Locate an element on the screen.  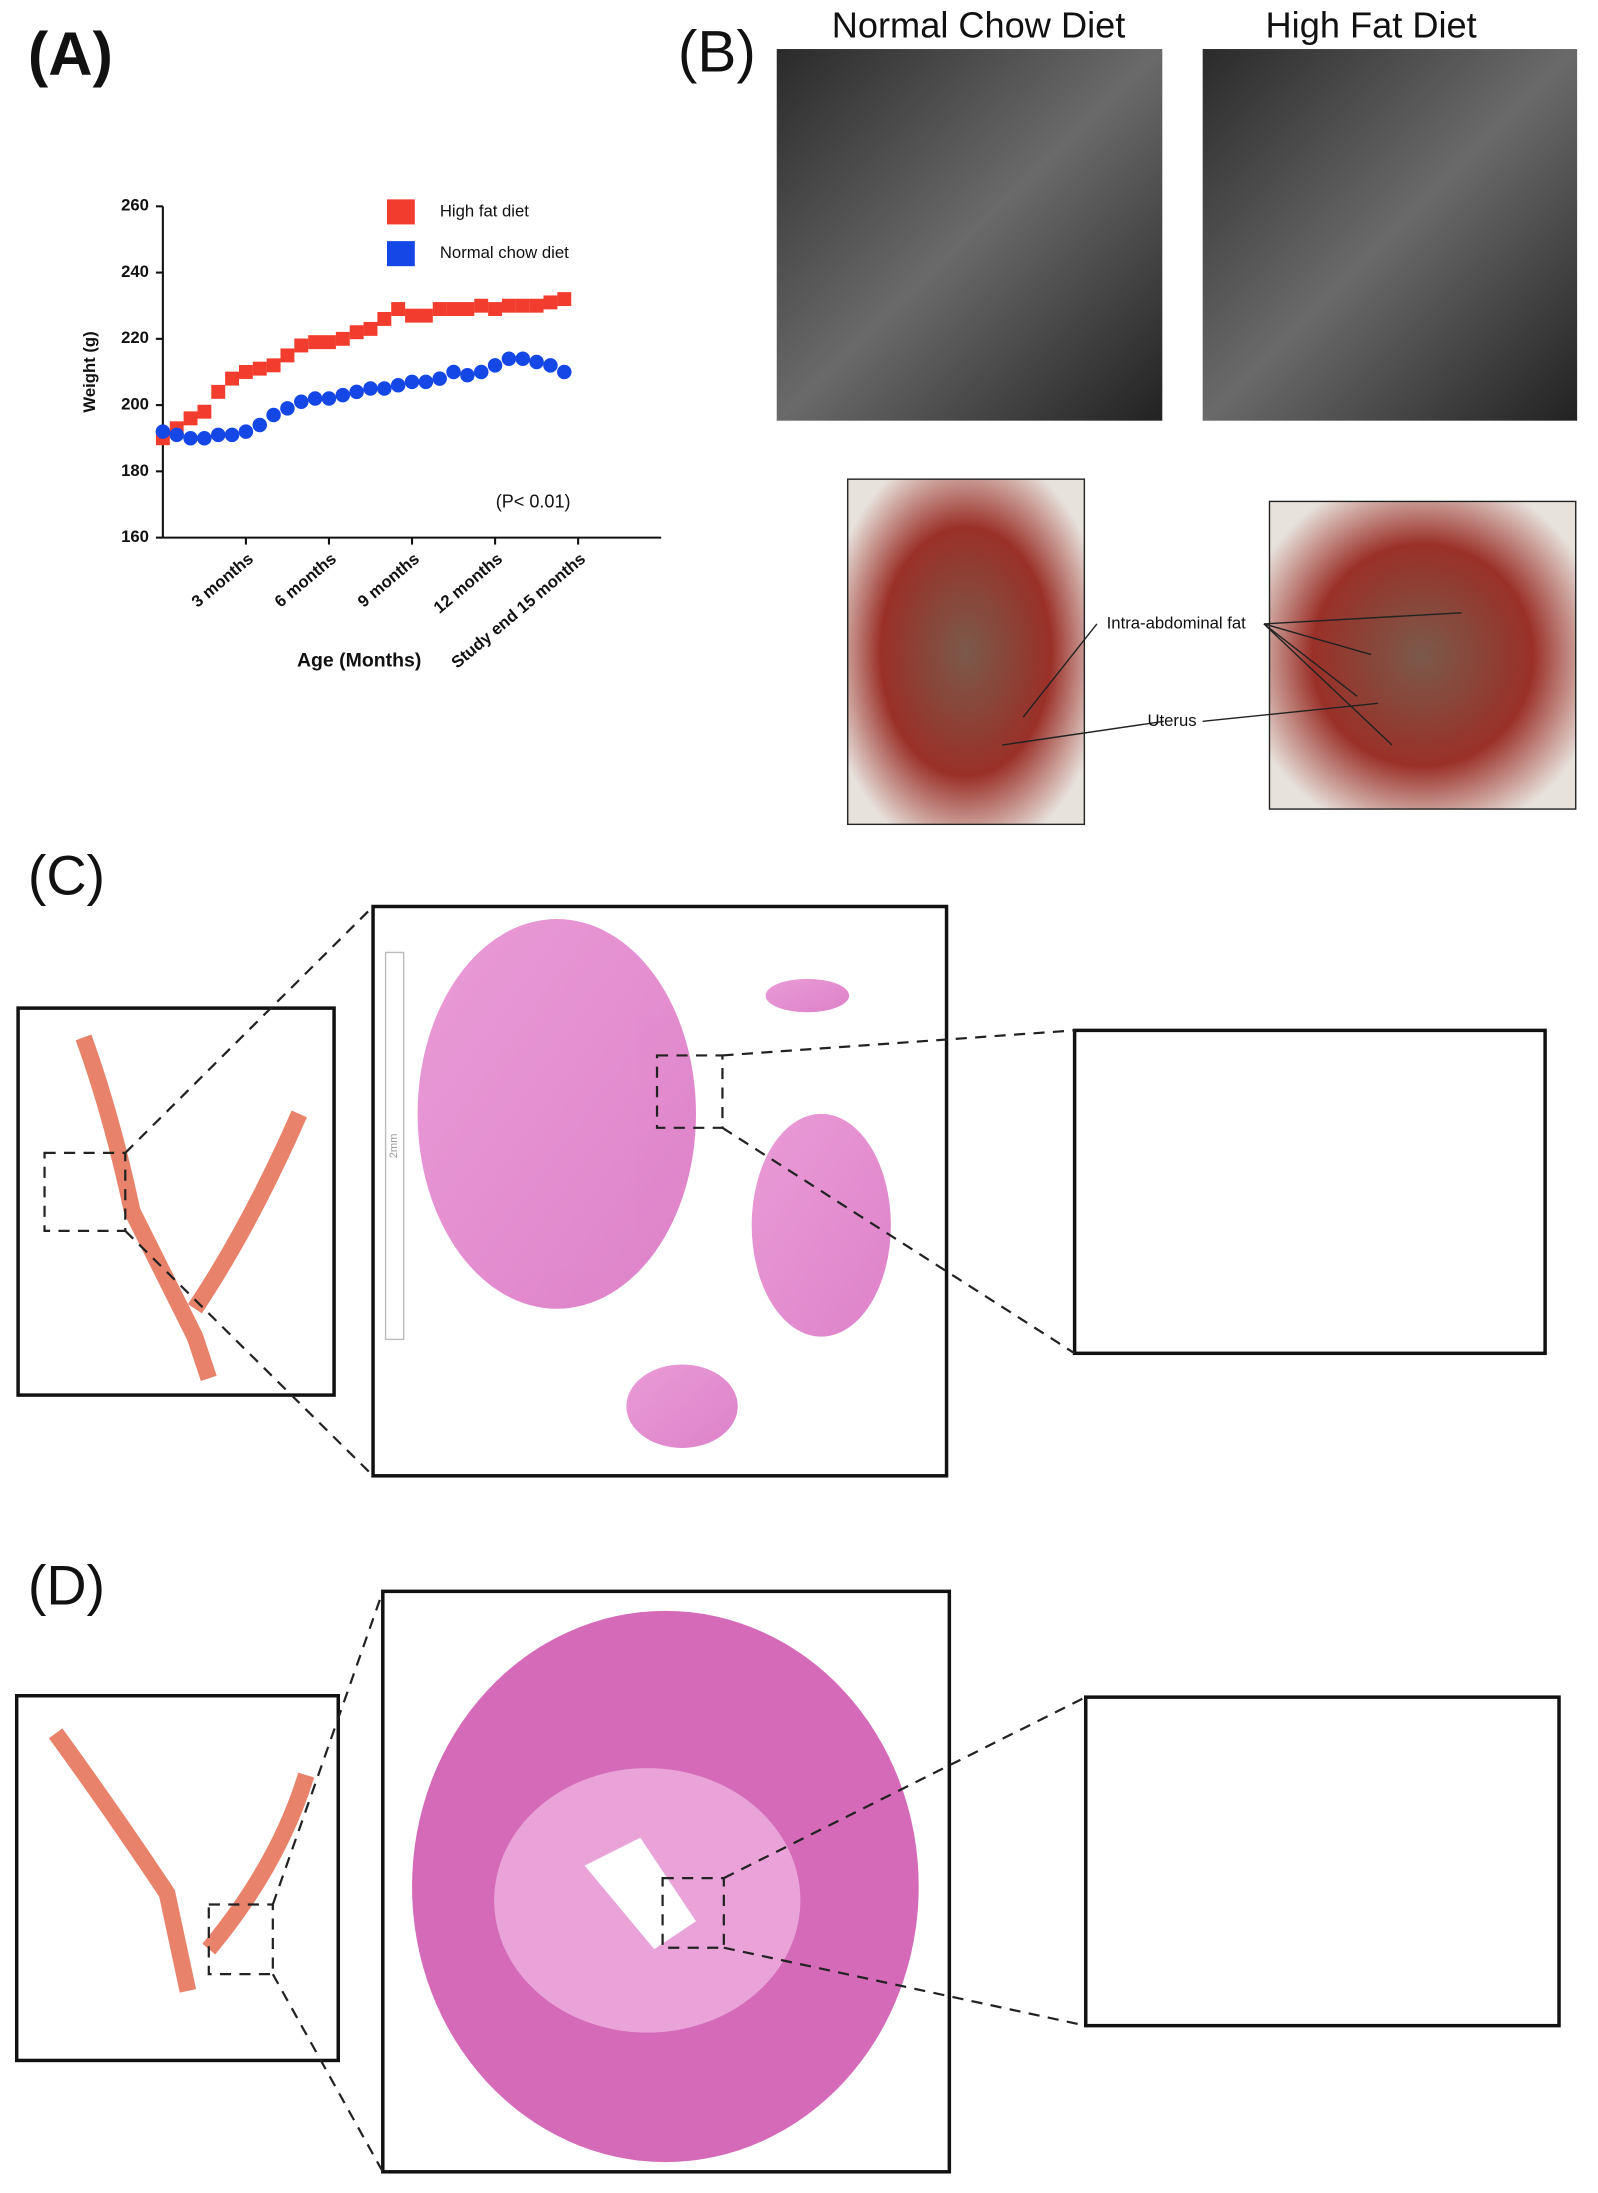
legend-swatch is located at coordinates (400, 254).